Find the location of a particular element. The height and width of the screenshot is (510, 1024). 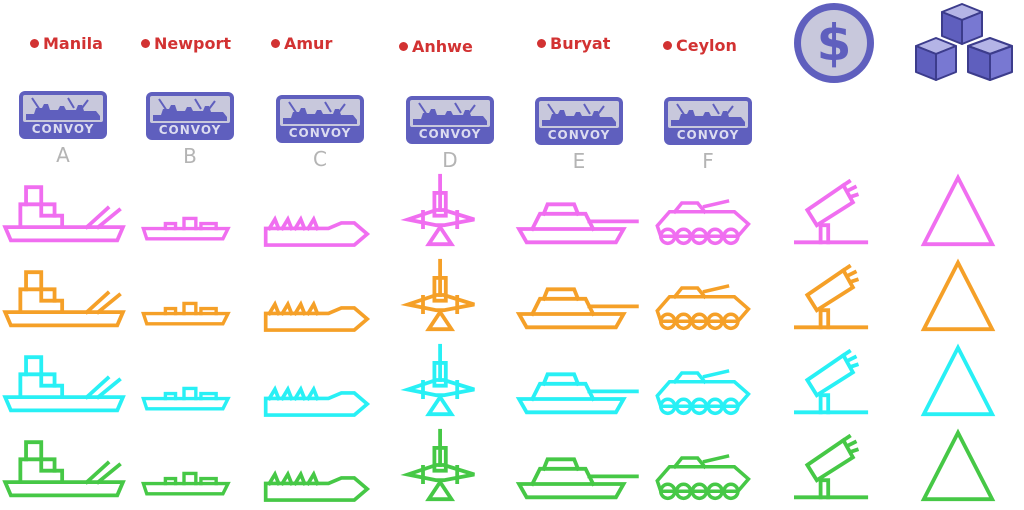

convoy-badge-c: CONVOY is located at coordinates (320, 119).